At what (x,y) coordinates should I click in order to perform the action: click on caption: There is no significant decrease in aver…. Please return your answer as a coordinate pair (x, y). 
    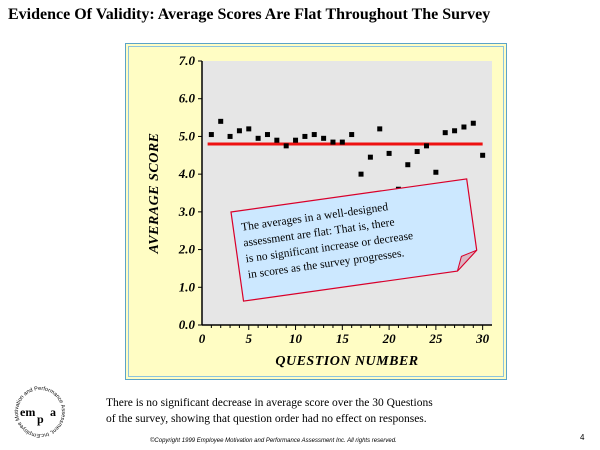
    Looking at the image, I should click on (326, 411).